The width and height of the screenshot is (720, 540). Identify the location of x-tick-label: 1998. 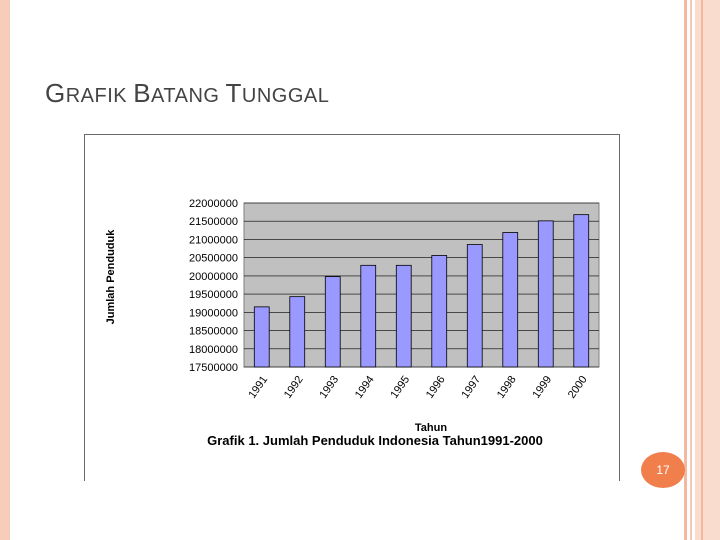
(507, 387).